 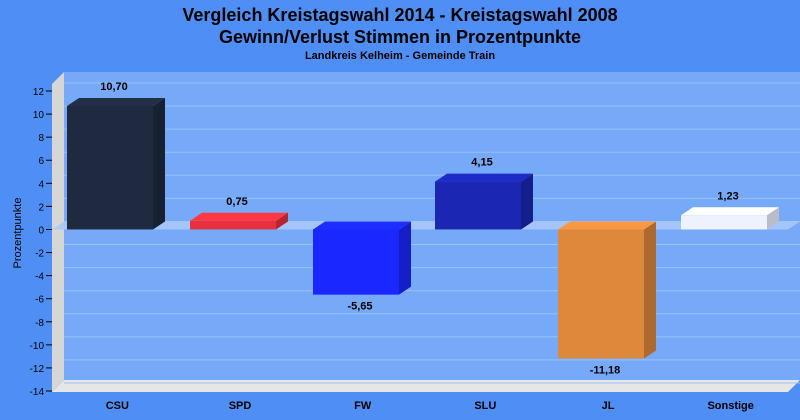 What do you see at coordinates (400, 37) in the screenshot?
I see `chart-subtitle: Gewinn/Verlust Stimmen in Prozentpunkte` at bounding box center [400, 37].